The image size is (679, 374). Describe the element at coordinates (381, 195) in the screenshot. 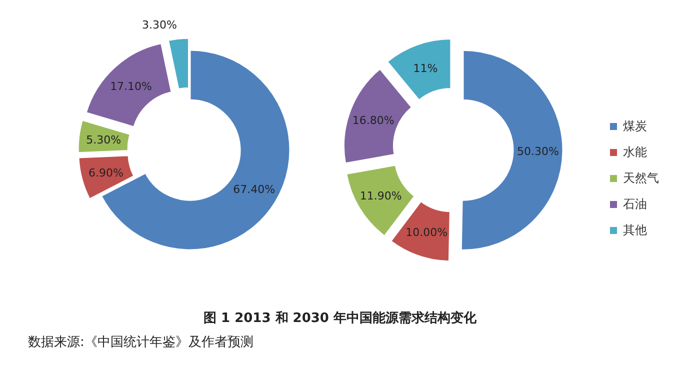

I see `data-label: 11.90%` at that location.